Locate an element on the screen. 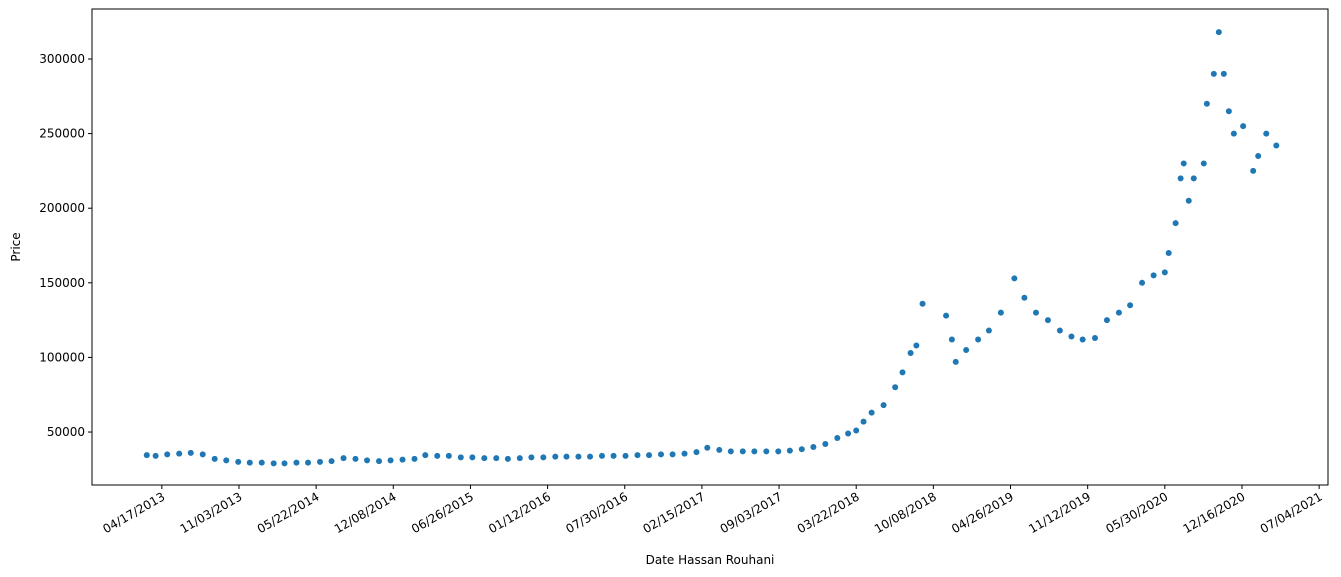 This screenshot has width=1341, height=577. y-tick-label: 300000 is located at coordinates (62, 59).